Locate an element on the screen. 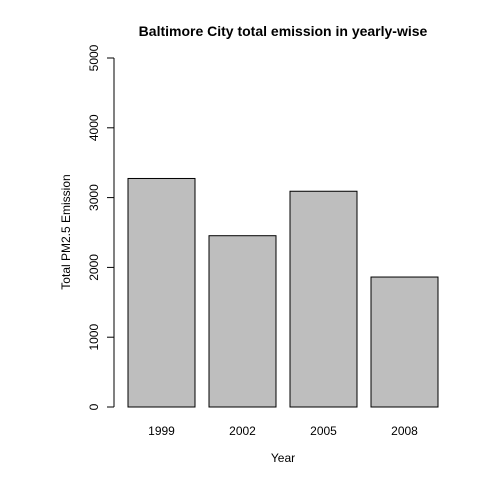 Image resolution: width=480 pixels, height=480 pixels. bar-2008 is located at coordinates (404, 342).